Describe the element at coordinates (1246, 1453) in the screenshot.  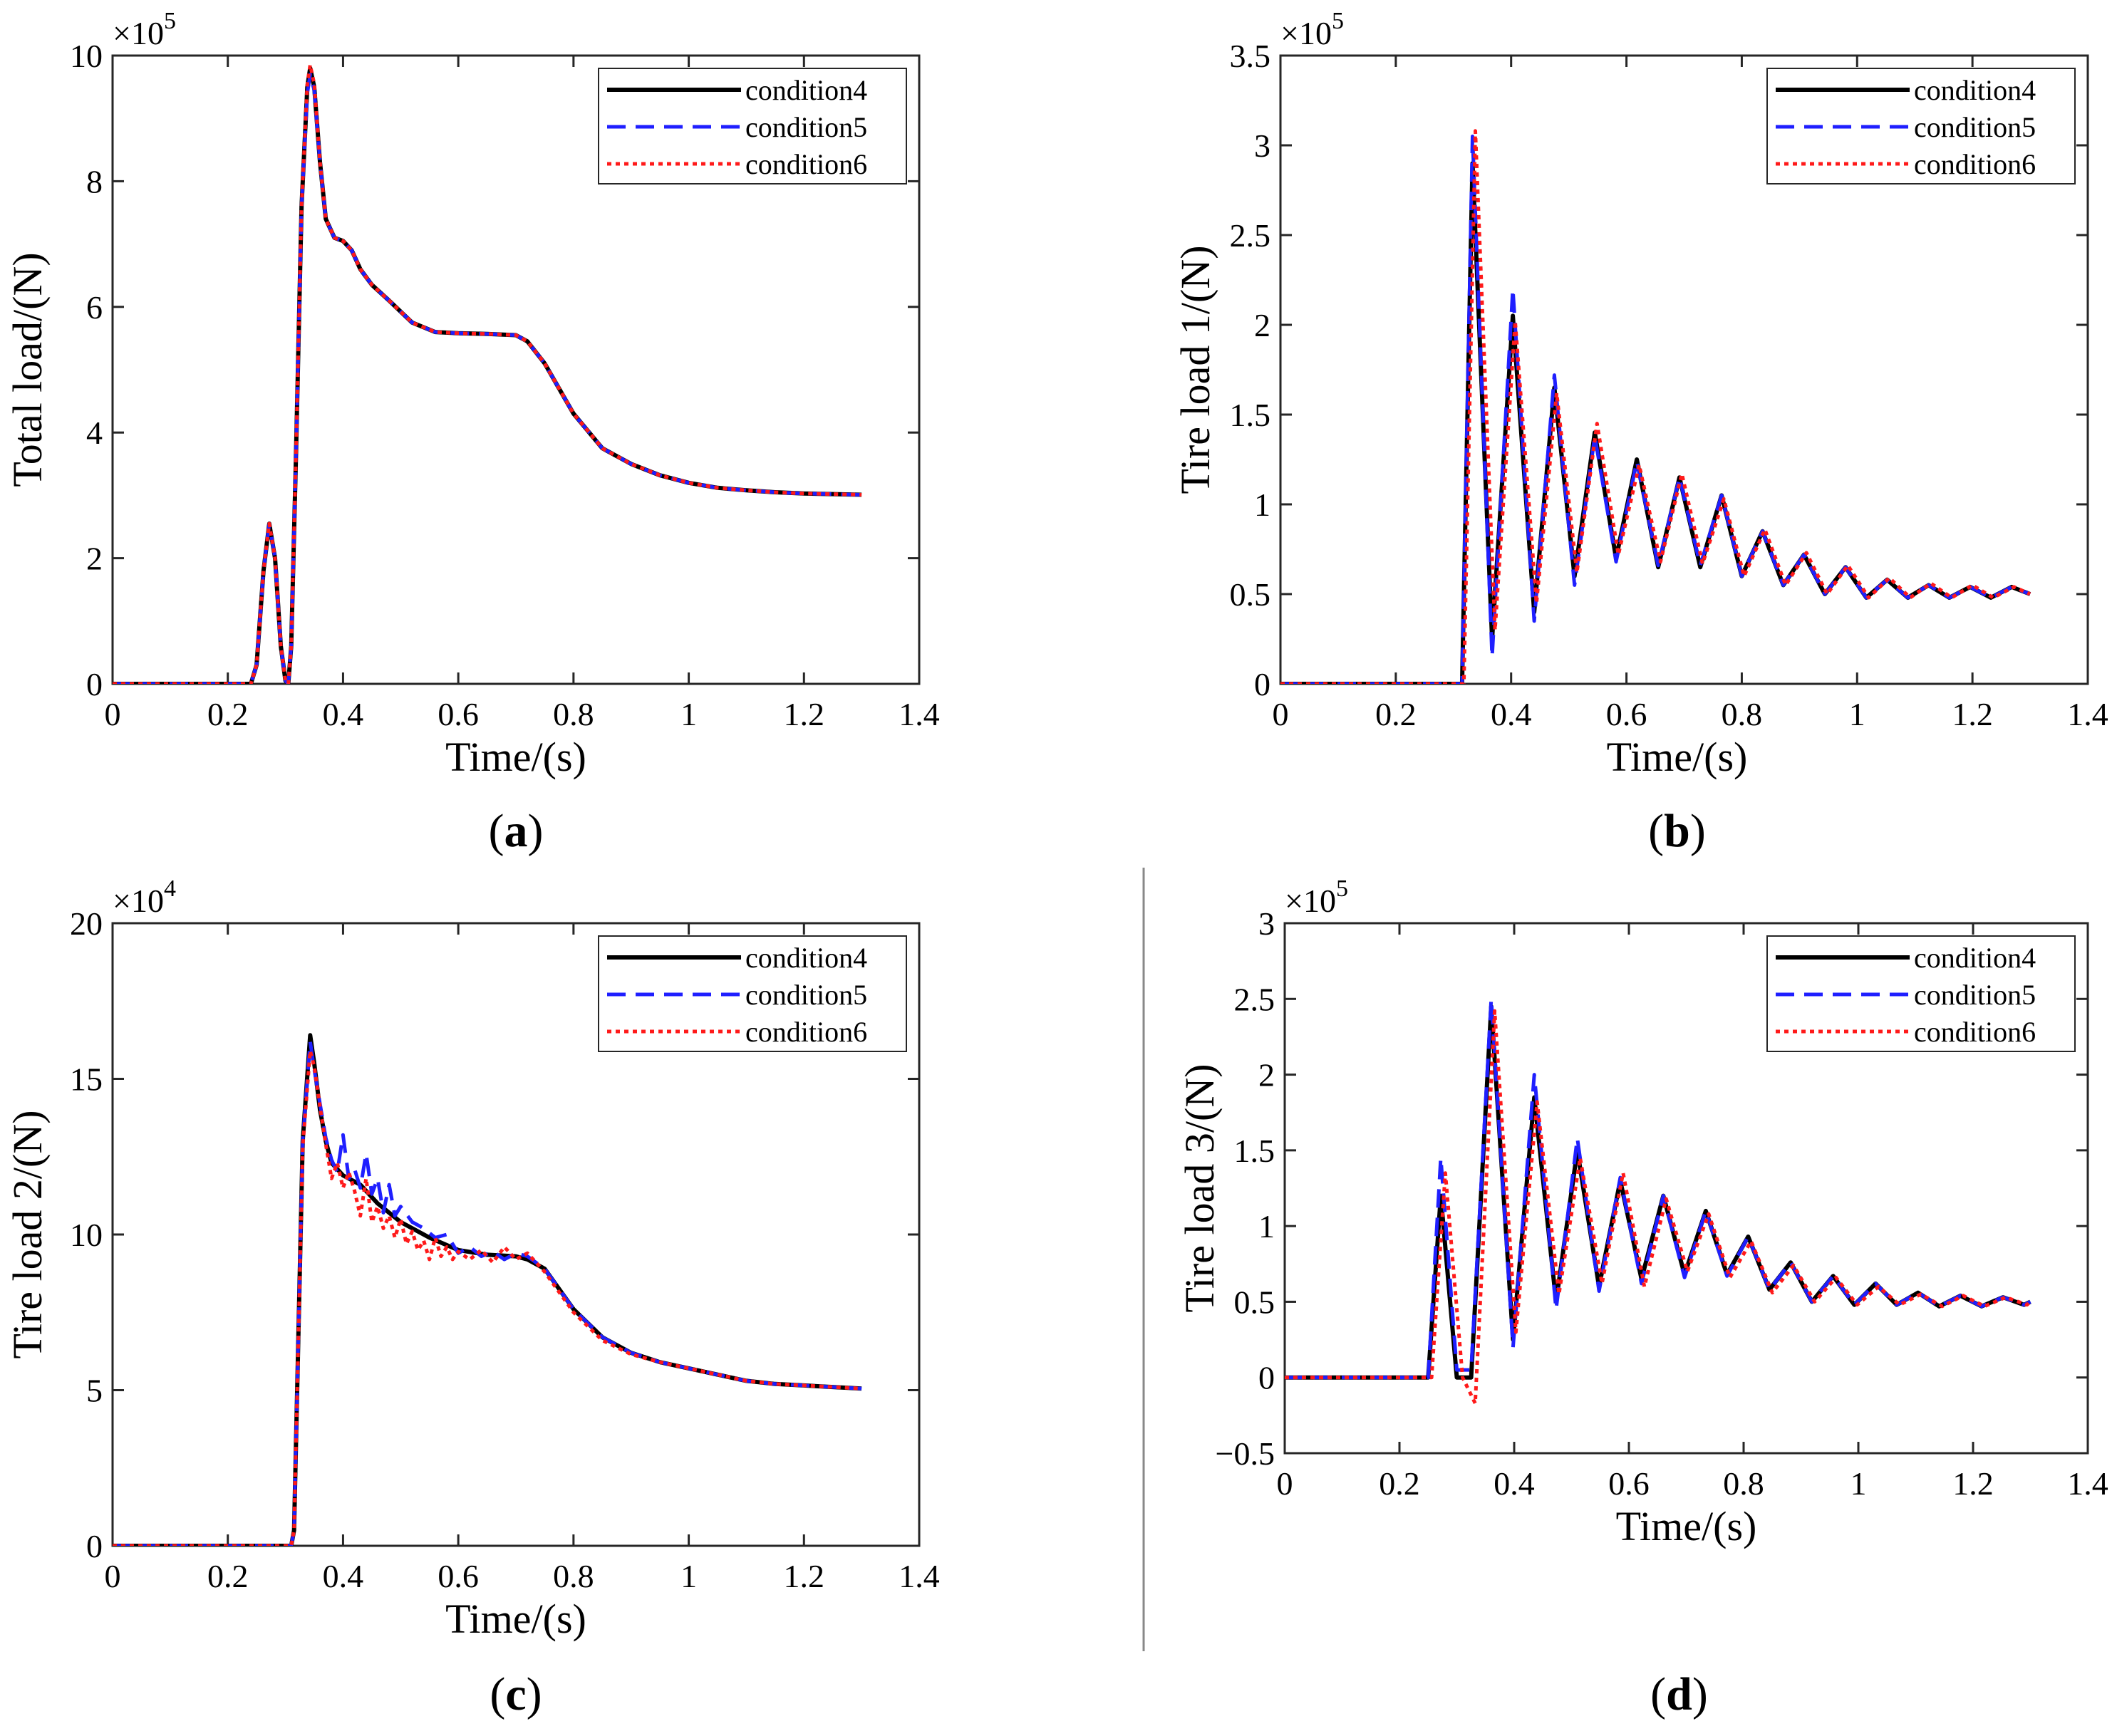
I see `y-tick-label: −0.5` at that location.